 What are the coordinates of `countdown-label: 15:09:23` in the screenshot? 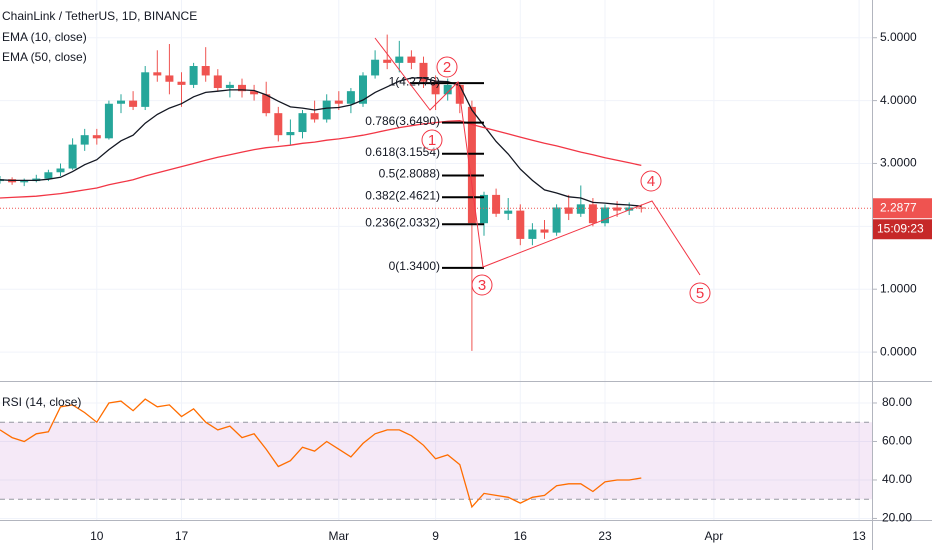 It's located at (900, 228).